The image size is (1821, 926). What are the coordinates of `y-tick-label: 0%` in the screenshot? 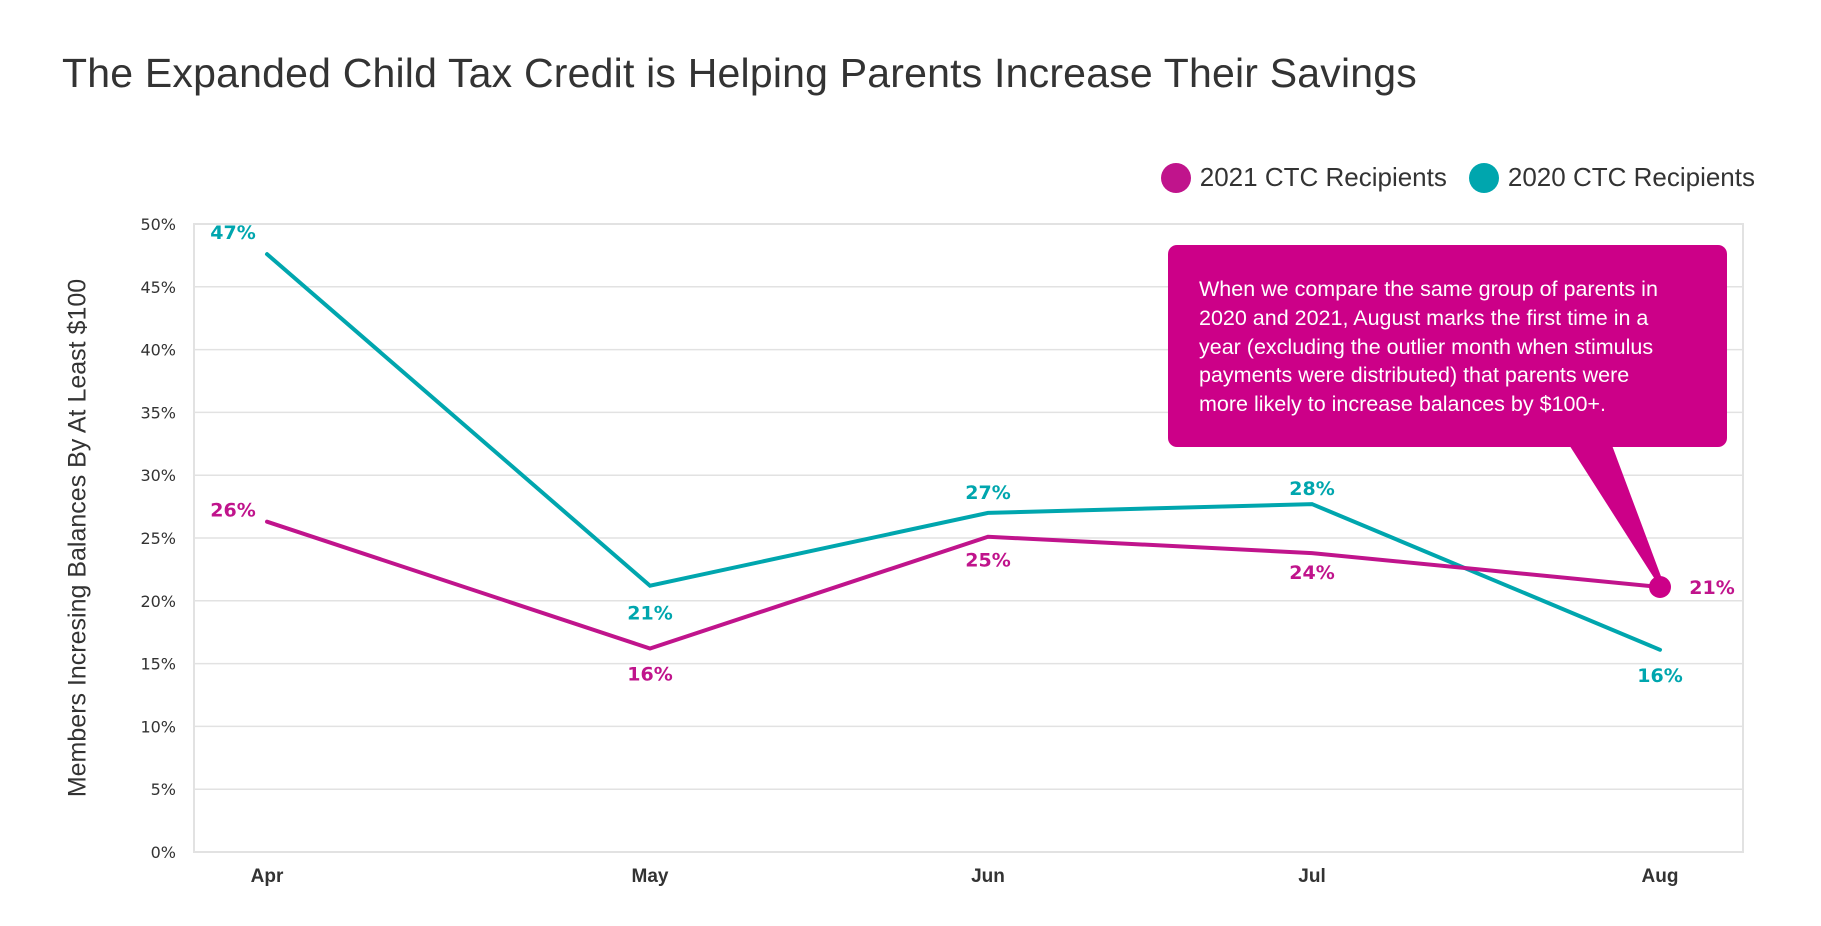 It's located at (163, 852).